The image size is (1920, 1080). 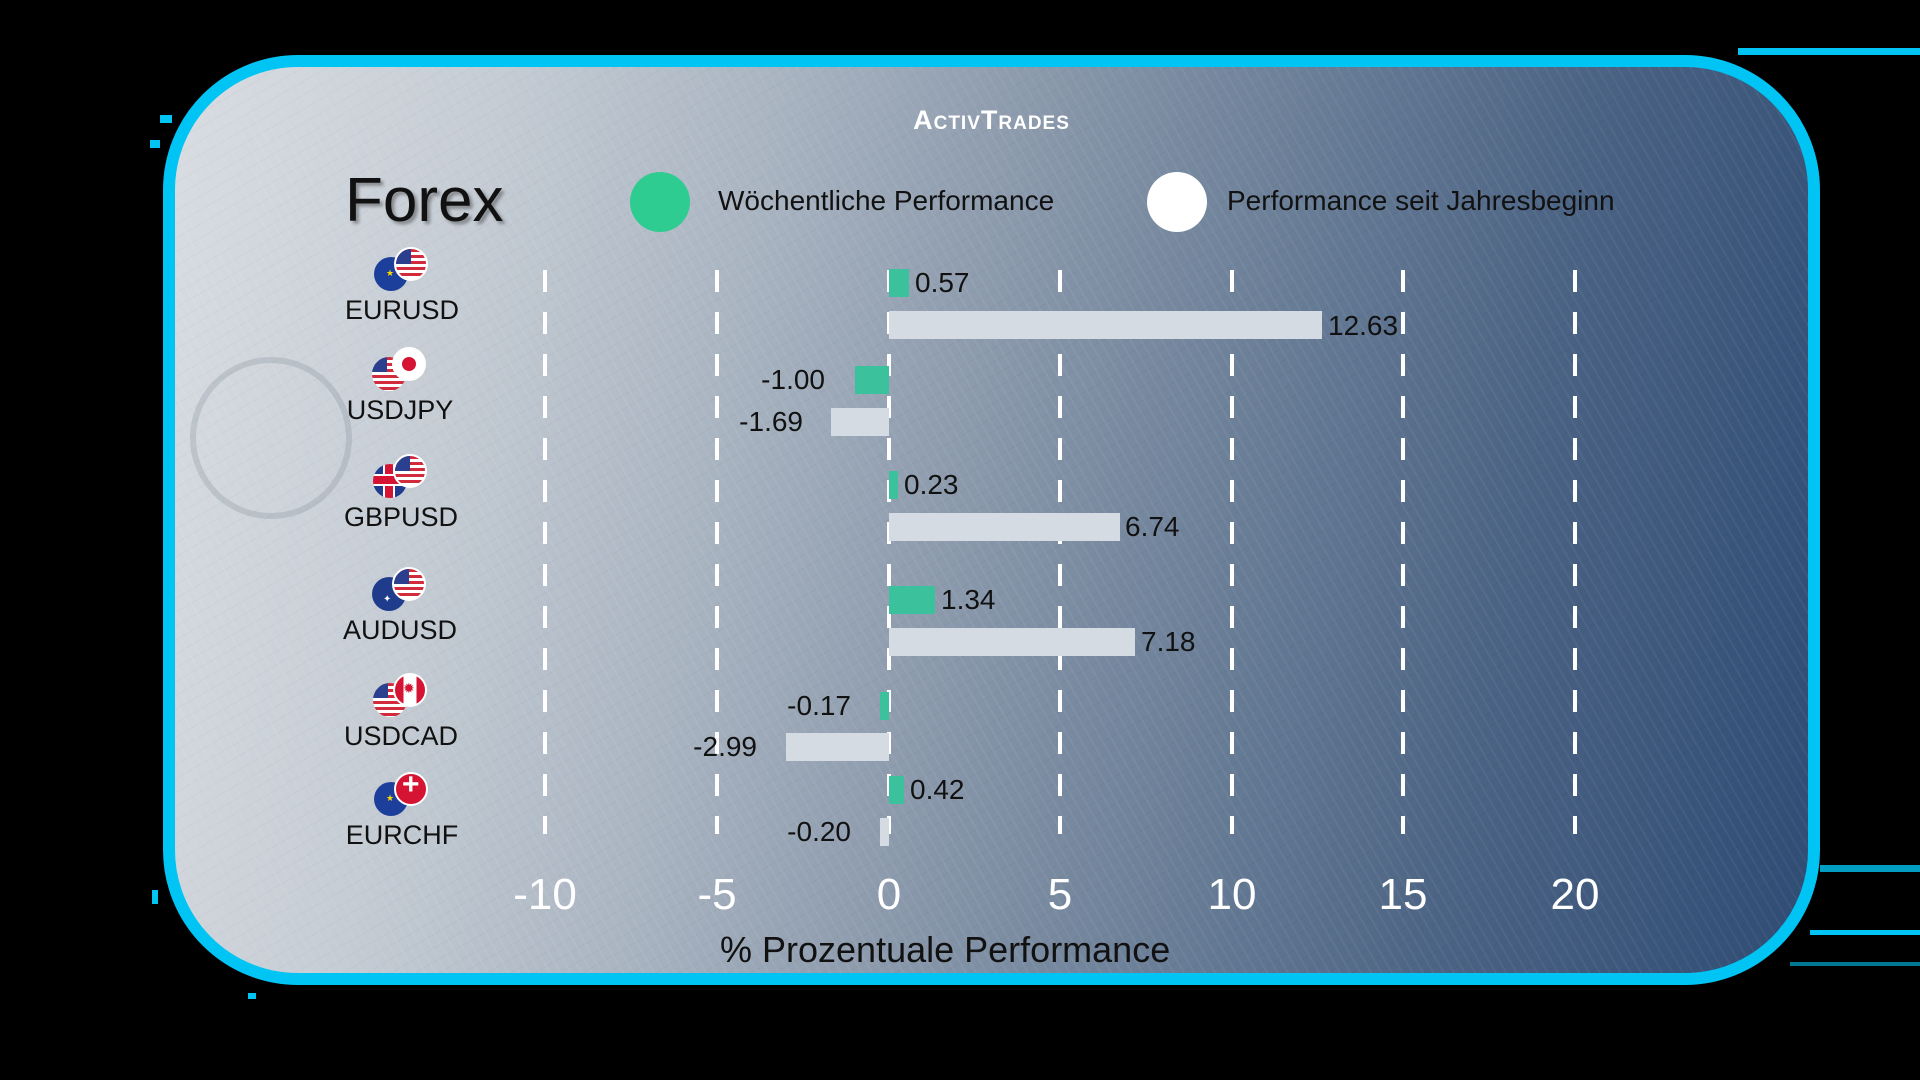 I want to click on value-usdcad-ytd: -2.99, so click(x=725, y=746).